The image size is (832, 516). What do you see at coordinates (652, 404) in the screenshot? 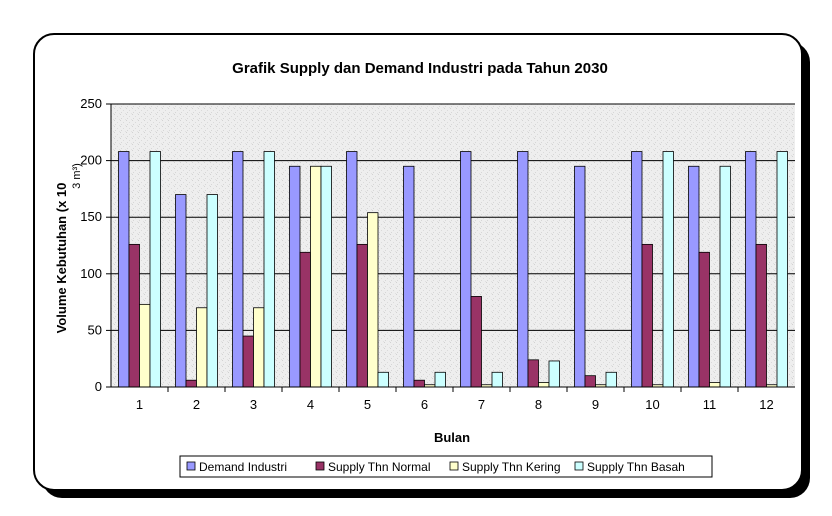
I see `x-tick-label: 10` at bounding box center [652, 404].